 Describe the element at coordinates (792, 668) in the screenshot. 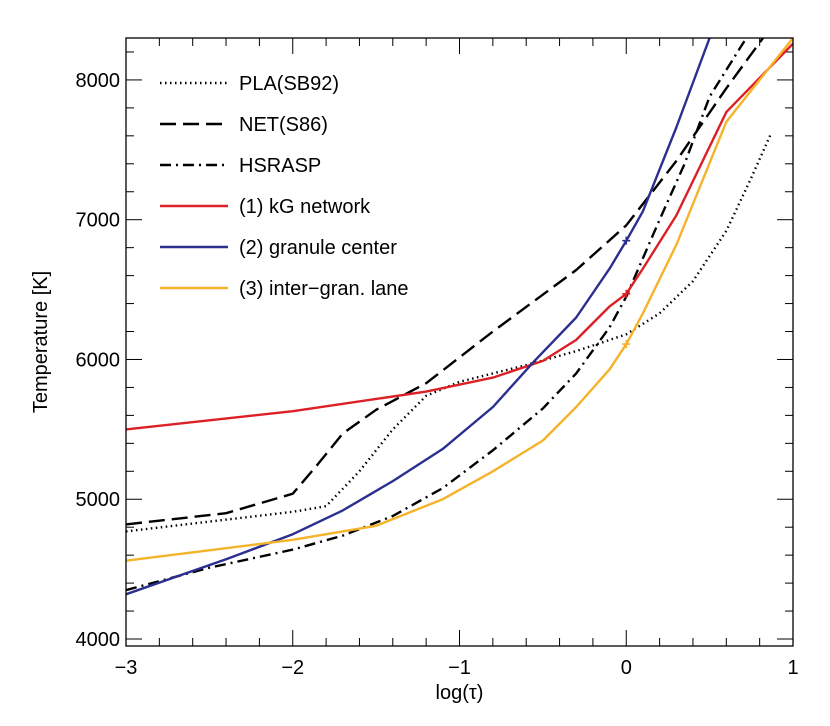

I see `x-tick-label: 1` at that location.